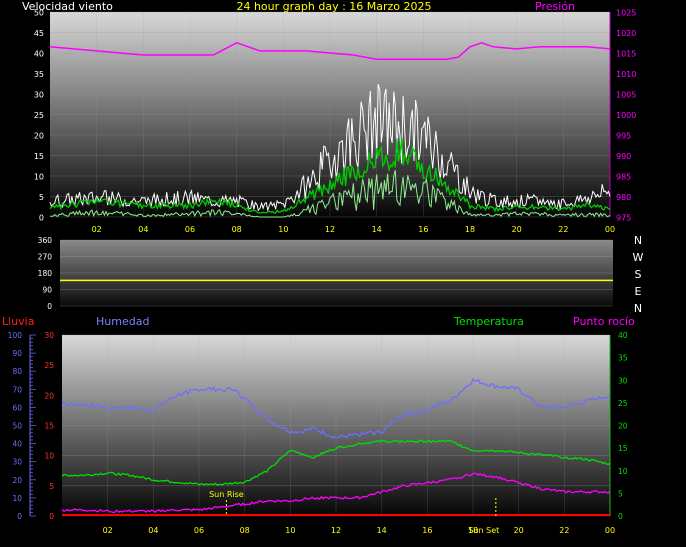  Describe the element at coordinates (17, 462) in the screenshot. I see `rain-y-tick: 30` at that location.